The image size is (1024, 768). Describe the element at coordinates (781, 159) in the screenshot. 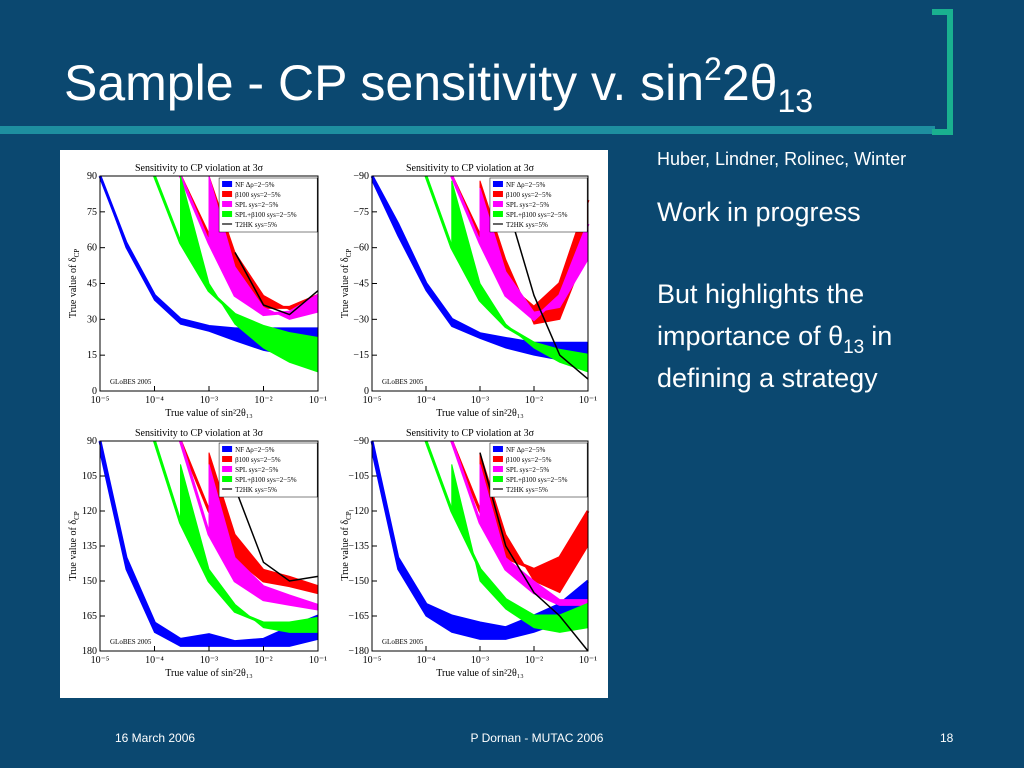

I see `authors: Huber, Lindner, Rolinec, Winter` at that location.